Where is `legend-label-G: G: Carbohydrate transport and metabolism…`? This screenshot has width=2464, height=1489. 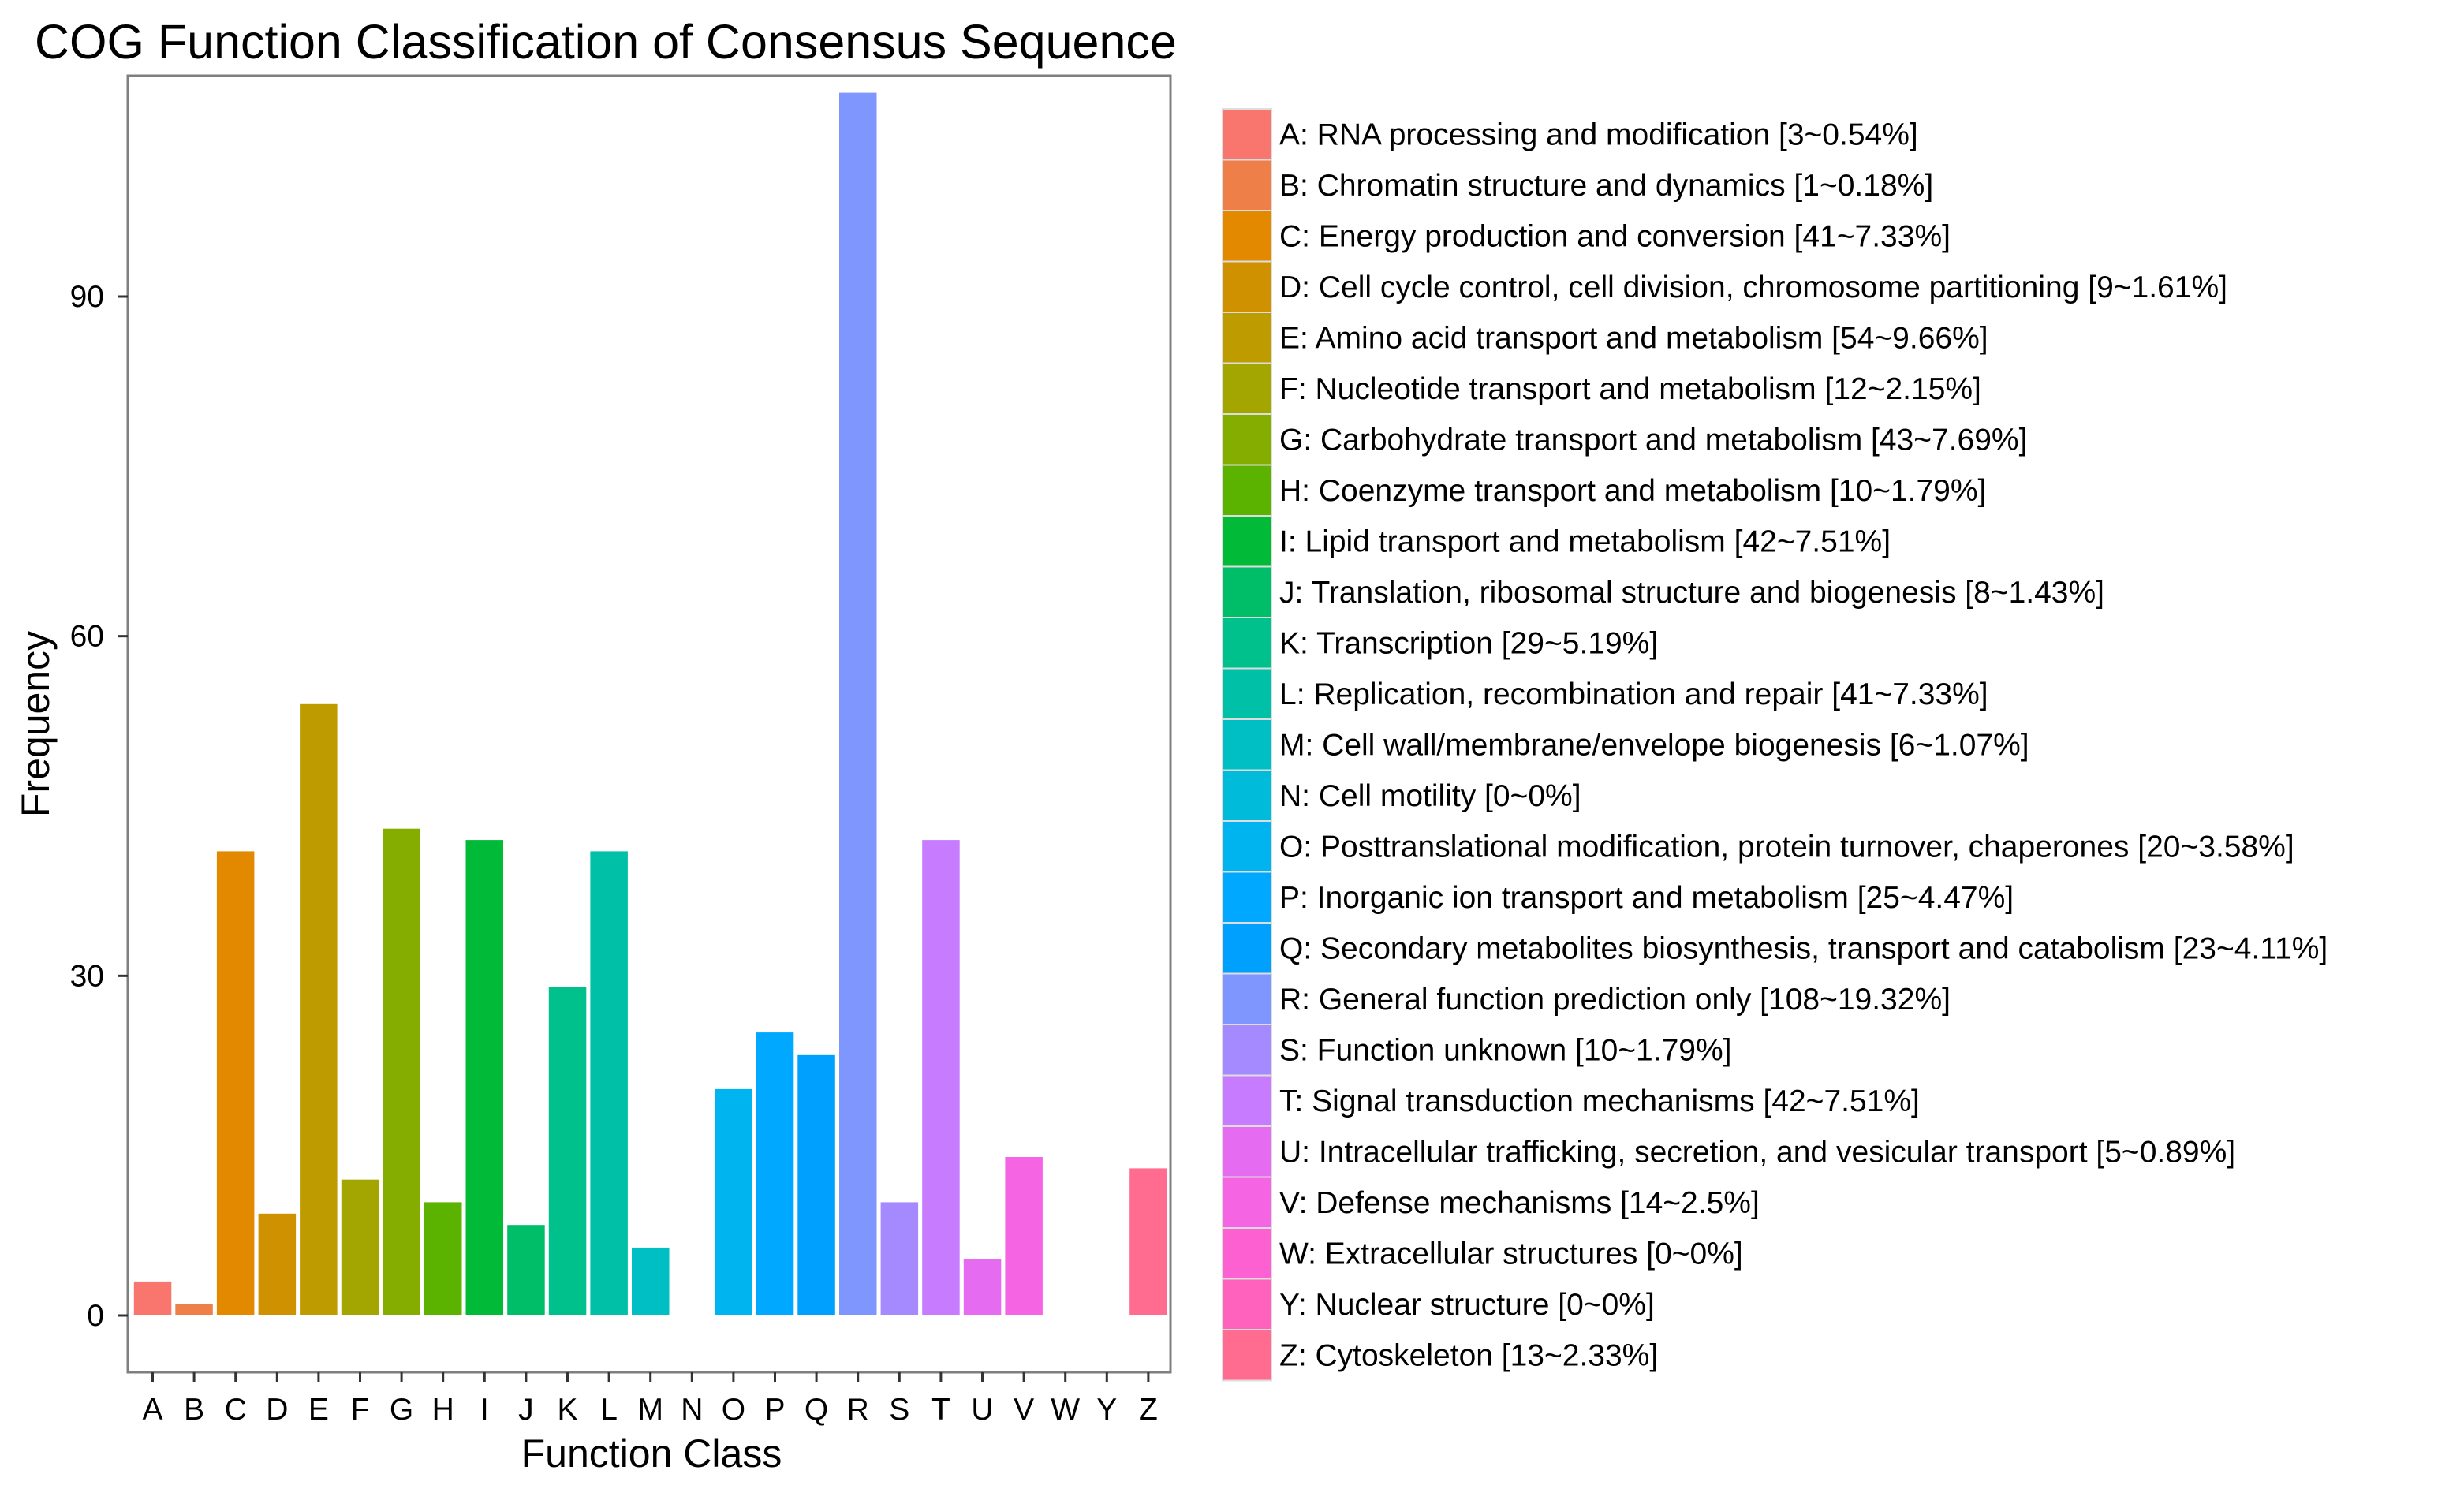
legend-label-G: G: Carbohydrate transport and metabolism… is located at coordinates (1653, 440).